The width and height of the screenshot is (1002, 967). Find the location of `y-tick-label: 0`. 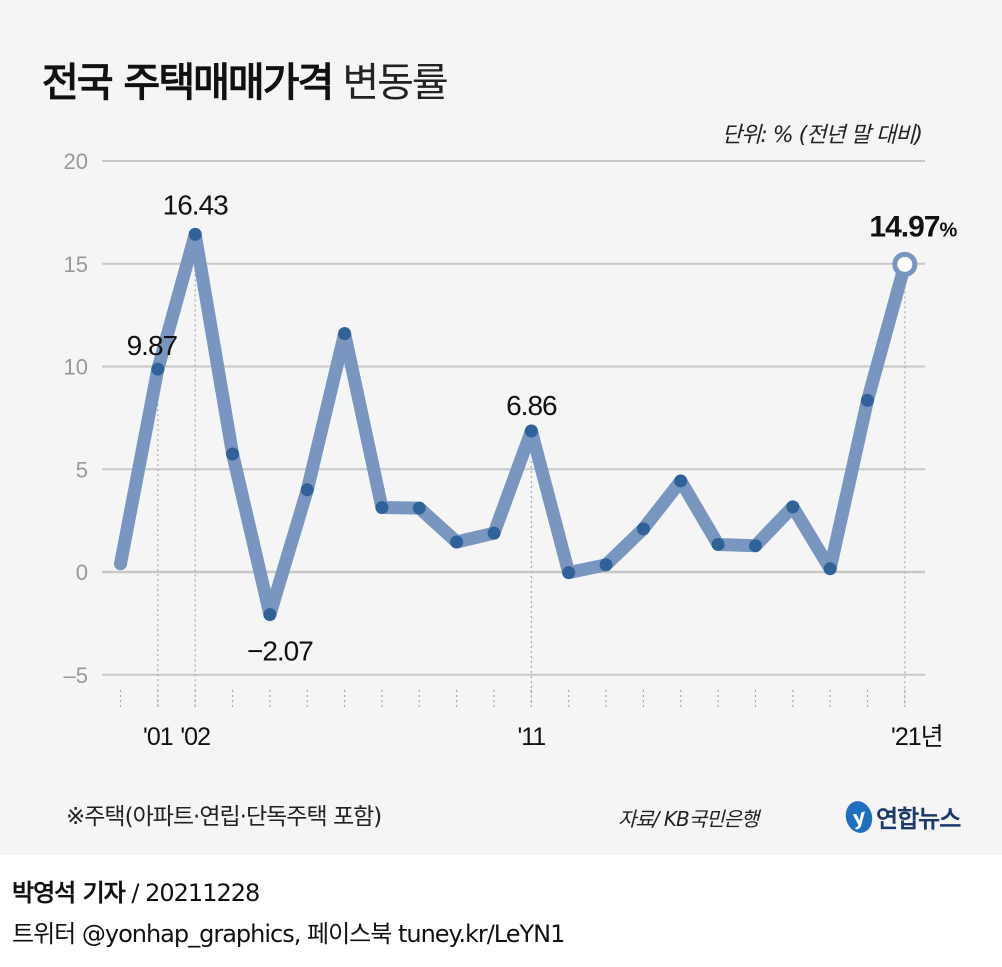

y-tick-label: 0 is located at coordinates (82, 572).